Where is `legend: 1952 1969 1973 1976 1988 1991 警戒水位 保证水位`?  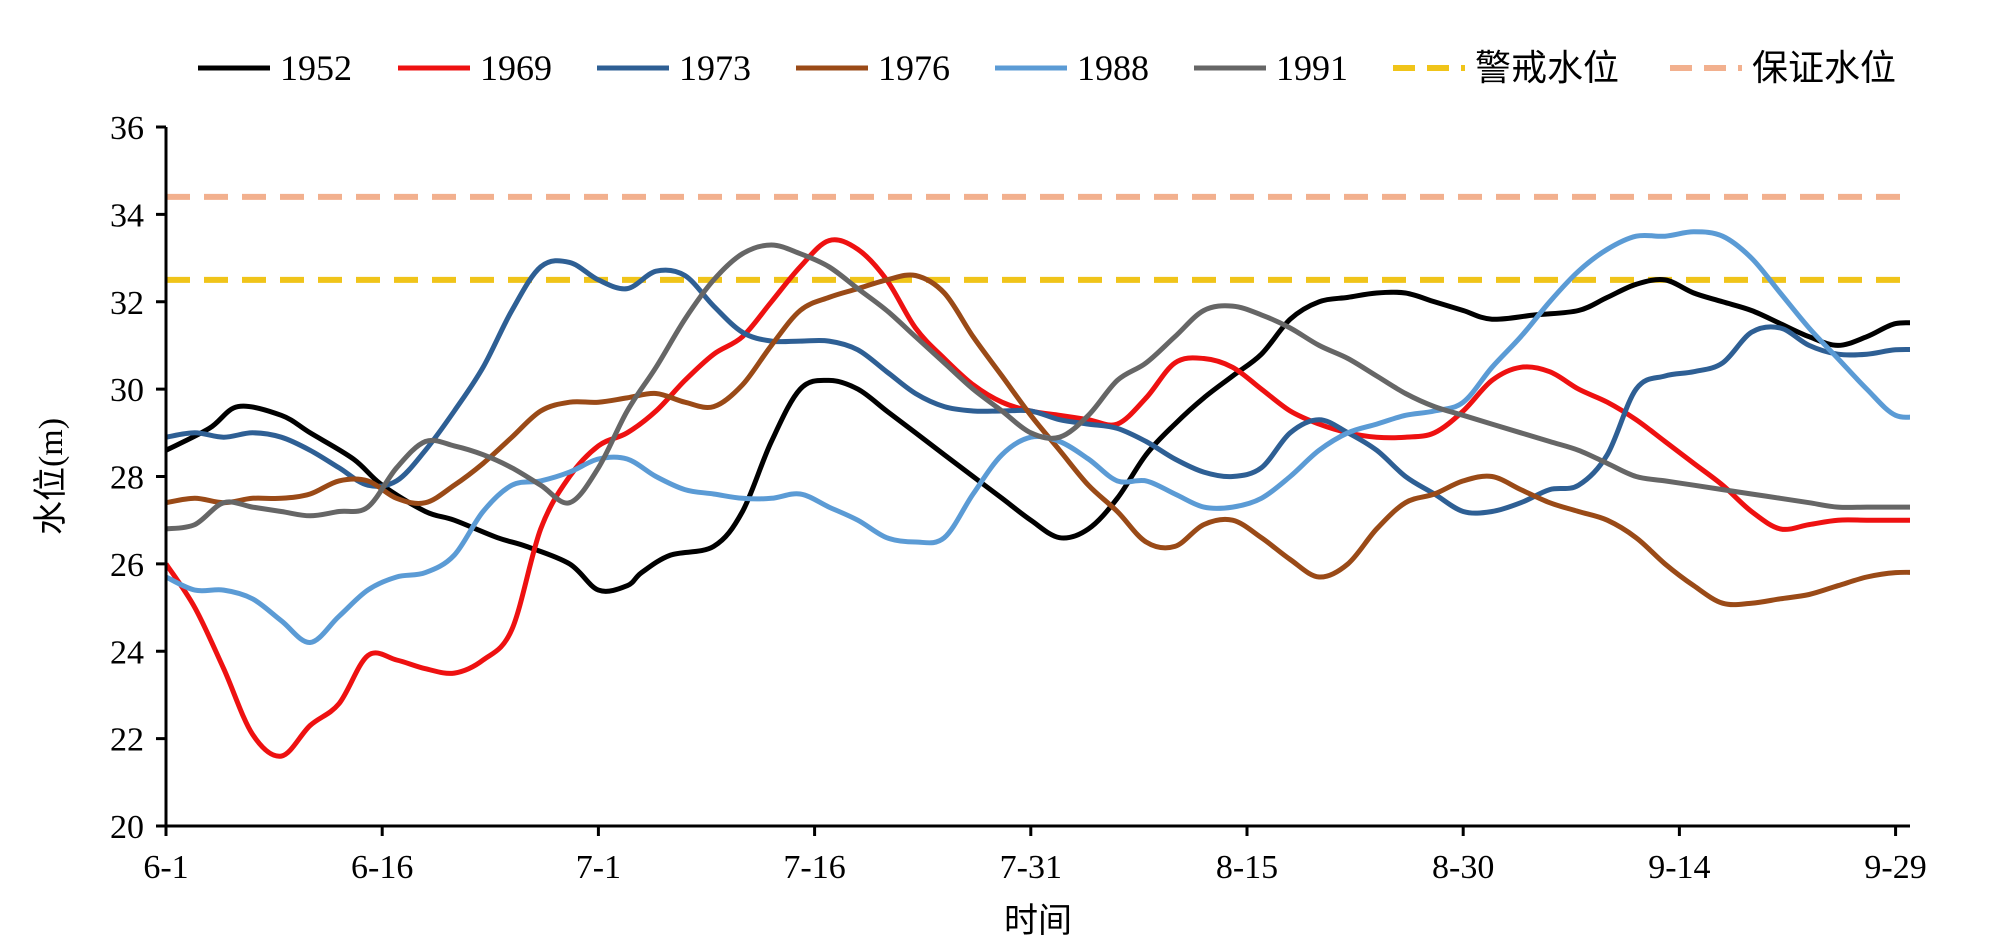
legend: 1952 1969 1973 1976 1988 1991 警戒水位 保证水位 is located at coordinates (1047, 68).